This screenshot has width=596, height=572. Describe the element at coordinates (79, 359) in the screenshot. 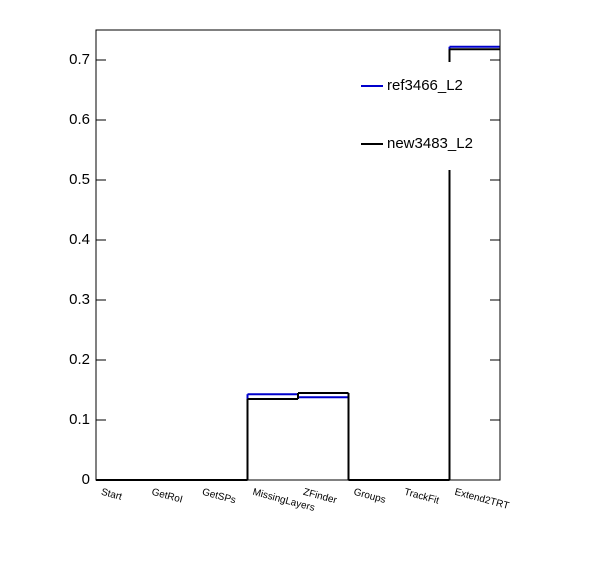

I see `y-tick-label: 0.2` at that location.